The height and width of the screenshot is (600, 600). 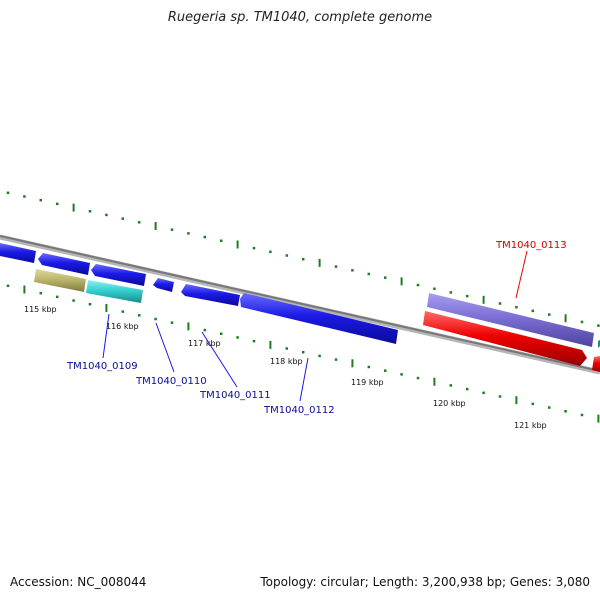 What do you see at coordinates (102, 366) in the screenshot?
I see `gene-label-0109: TM1040_0109` at bounding box center [102, 366].